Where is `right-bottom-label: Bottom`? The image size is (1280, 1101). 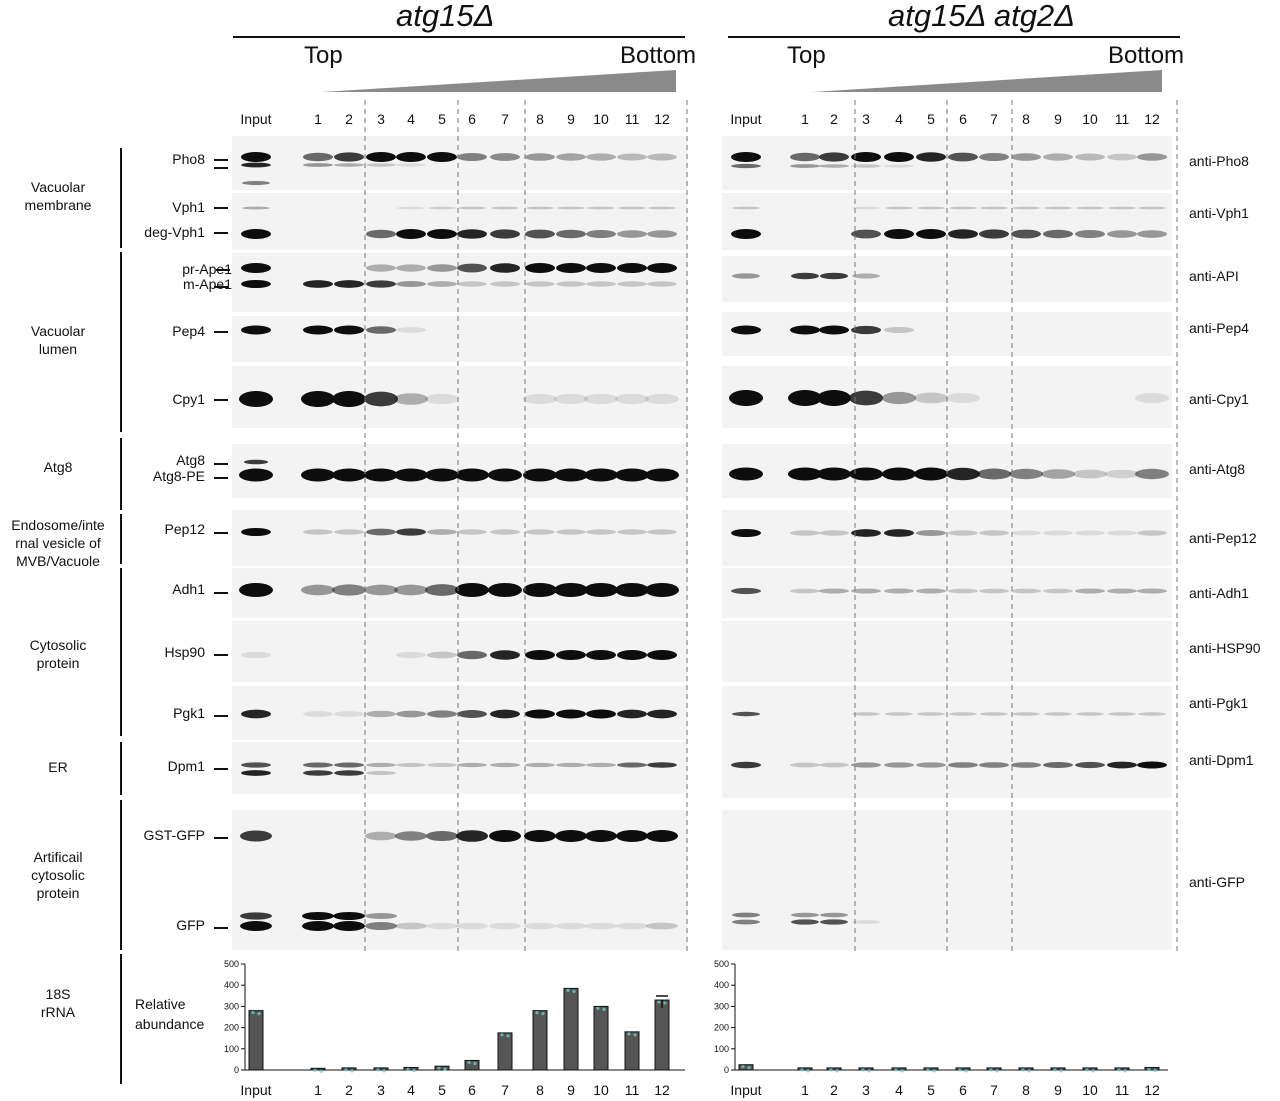
right-bottom-label: Bottom is located at coordinates (1146, 55).